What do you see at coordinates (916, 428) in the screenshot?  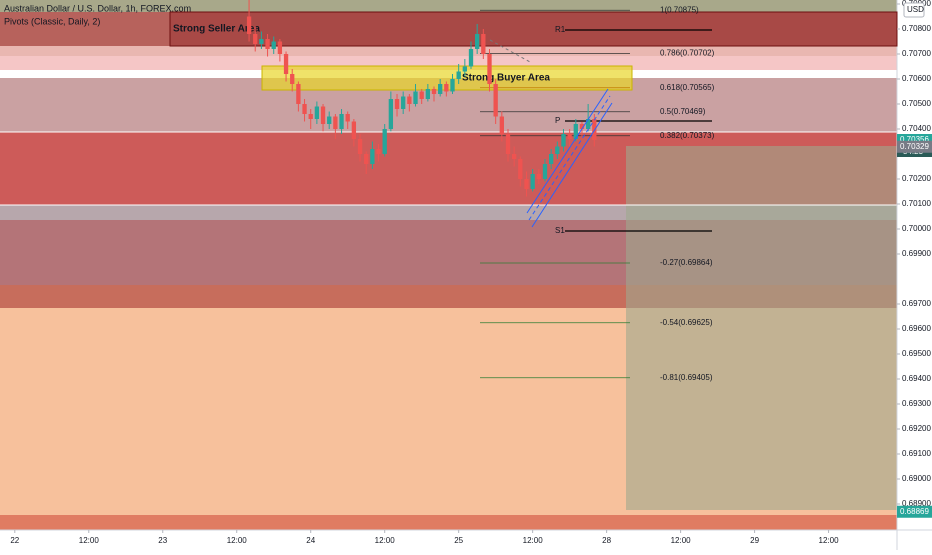 I see `y-tick-label: 0.69200` at bounding box center [916, 428].